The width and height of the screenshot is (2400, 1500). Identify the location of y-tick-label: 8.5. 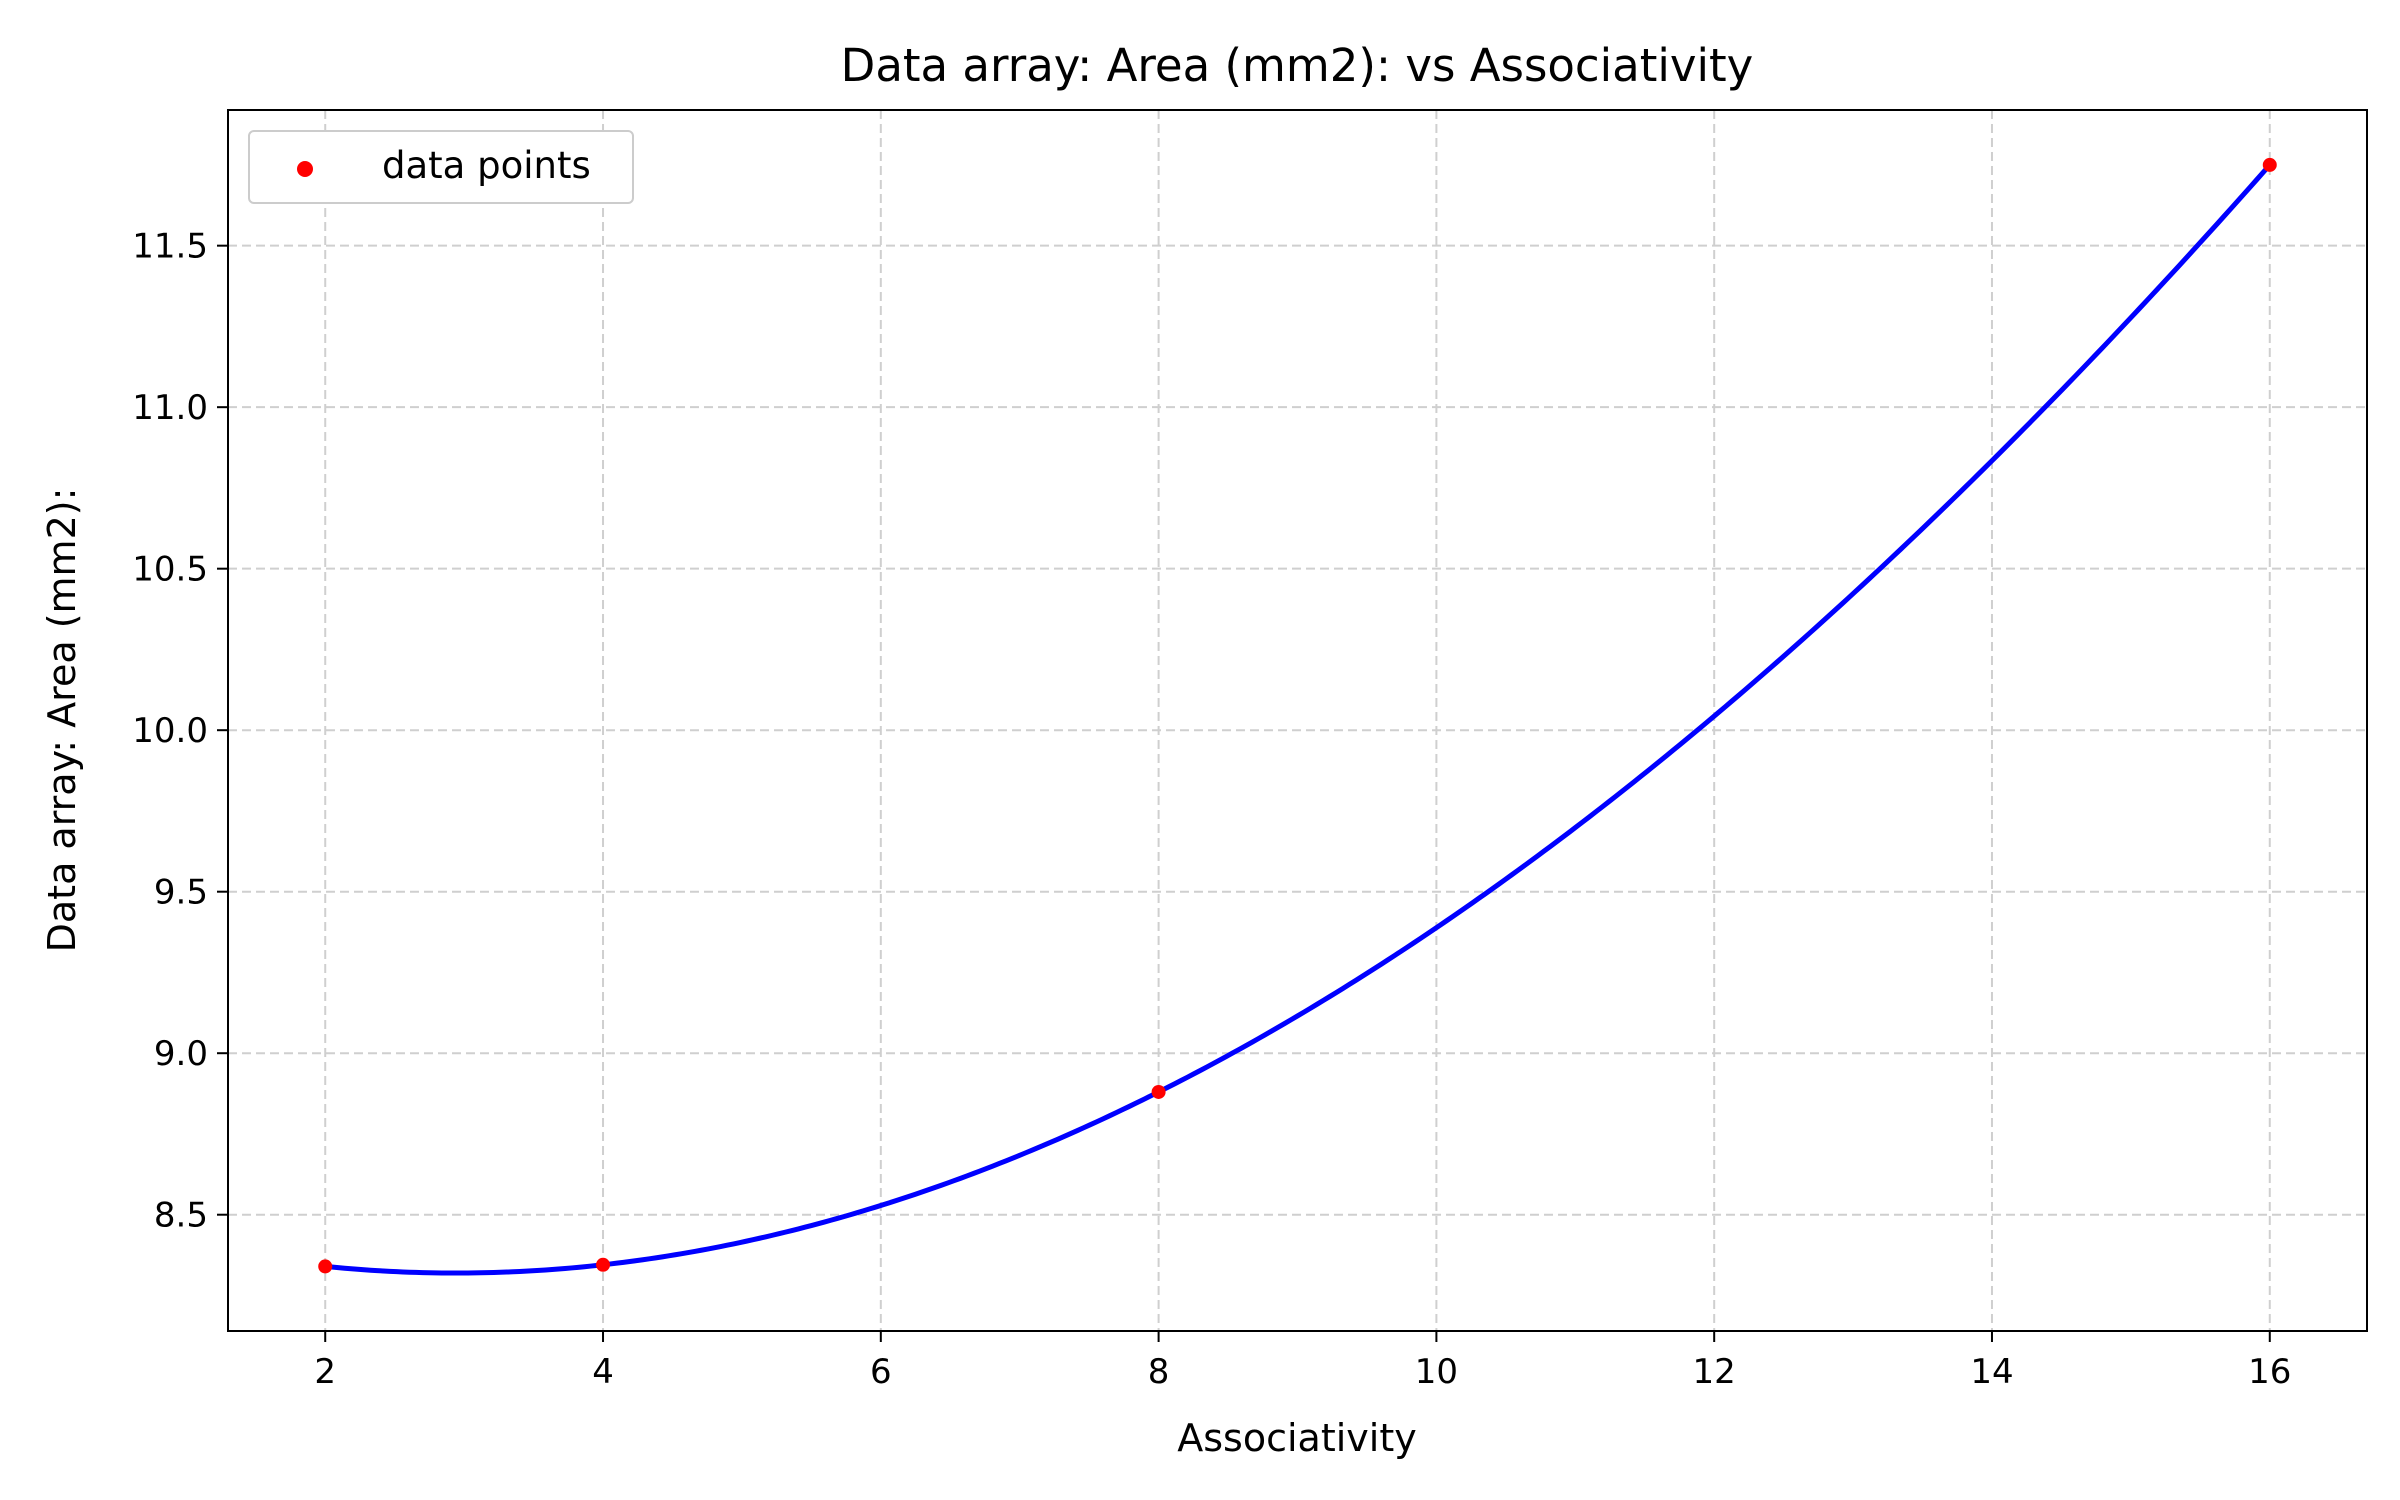
(181, 1216).